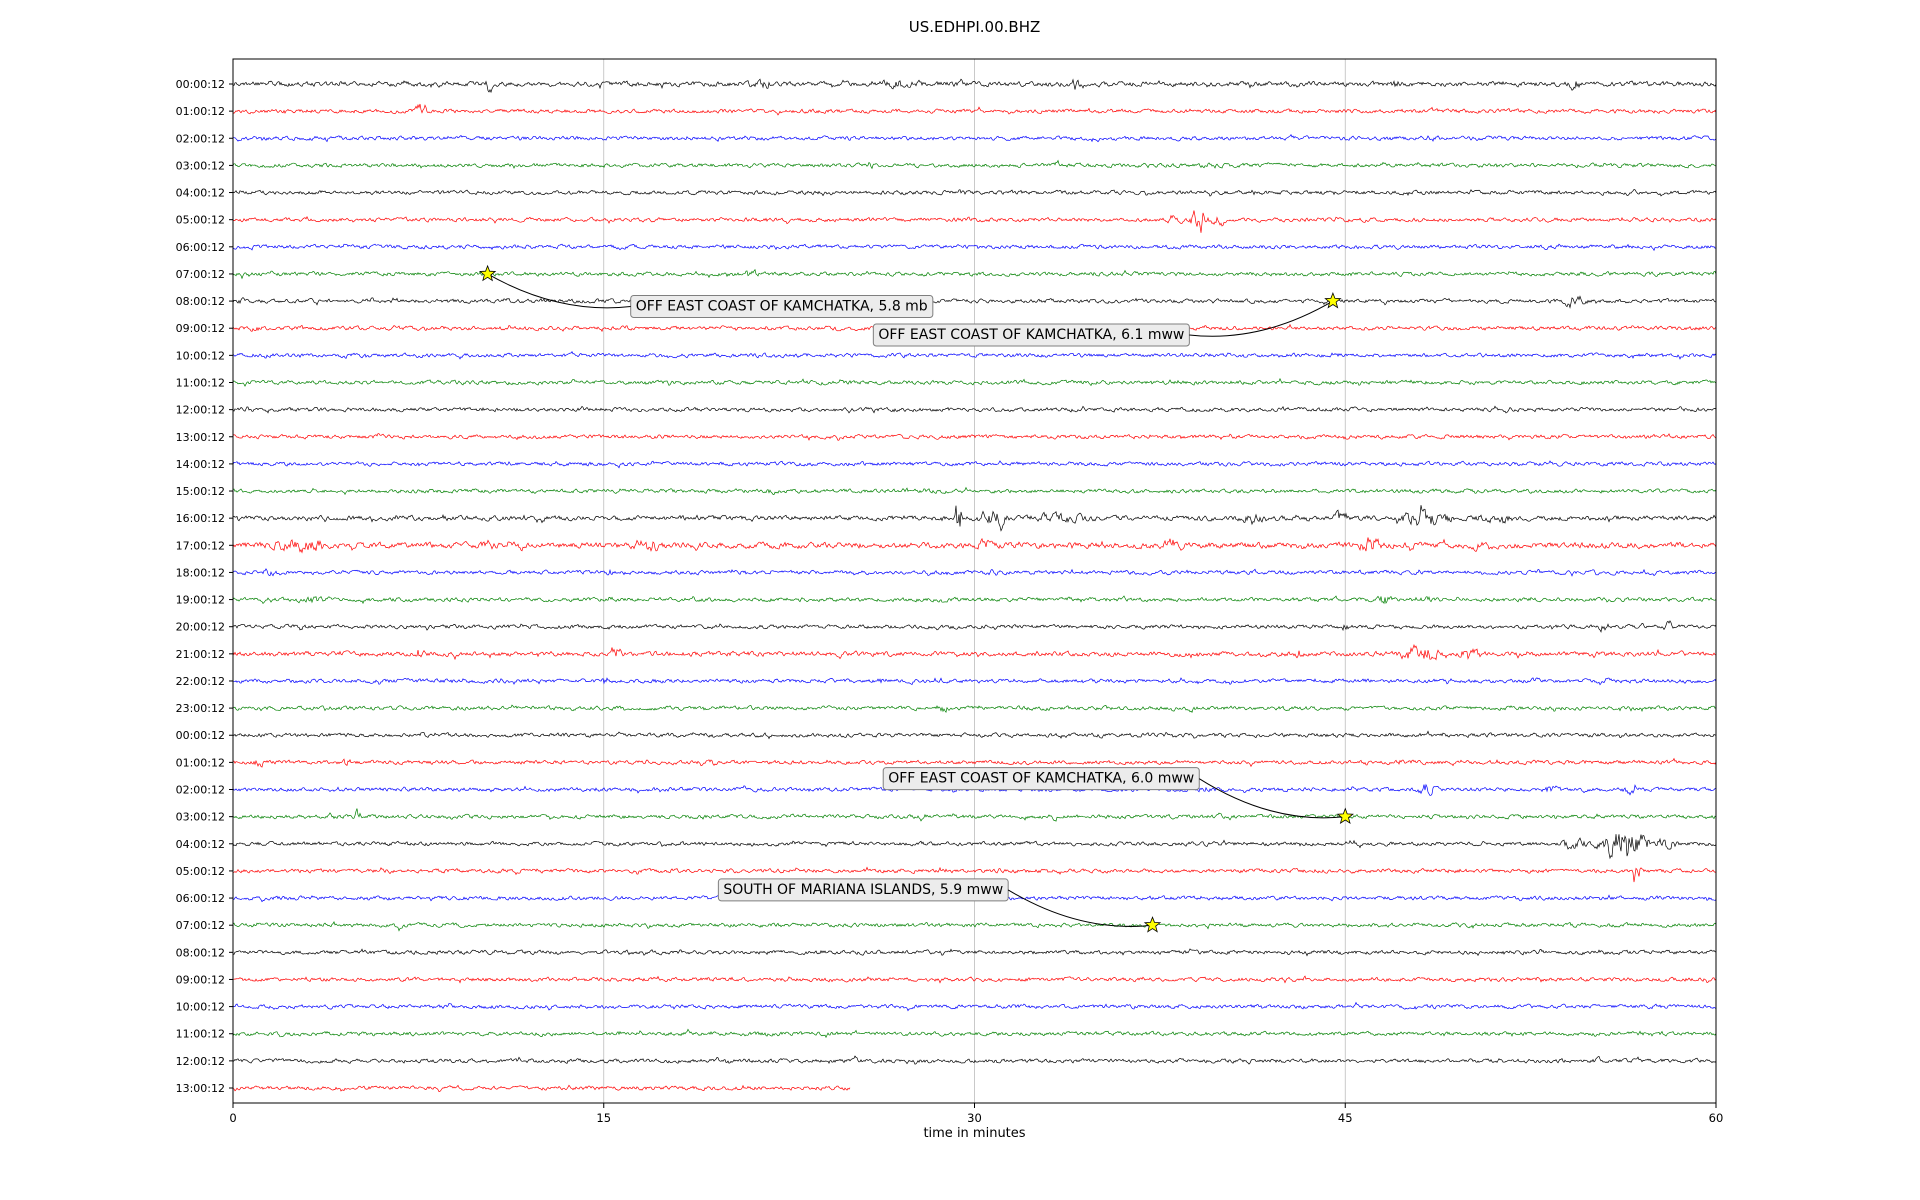  Describe the element at coordinates (1716, 1118) in the screenshot. I see `x-tick-label: 60` at that location.